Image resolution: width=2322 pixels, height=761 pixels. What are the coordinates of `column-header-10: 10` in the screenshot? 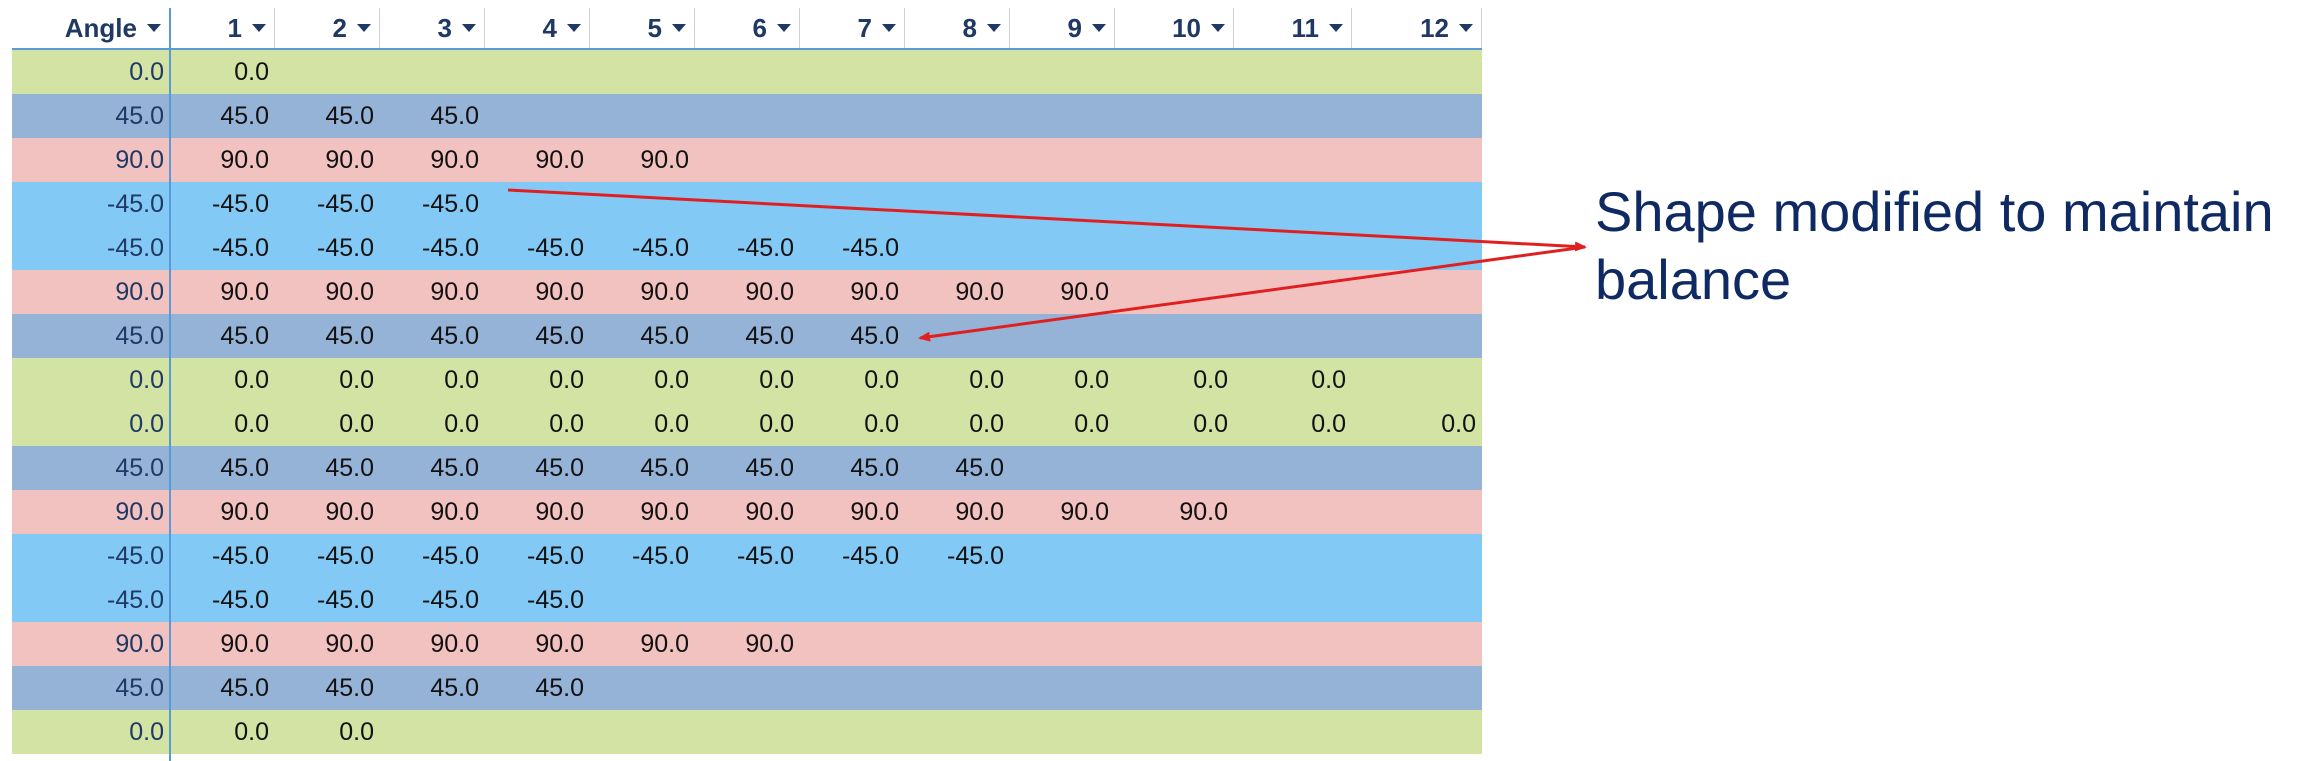 It's located at (1174, 28).